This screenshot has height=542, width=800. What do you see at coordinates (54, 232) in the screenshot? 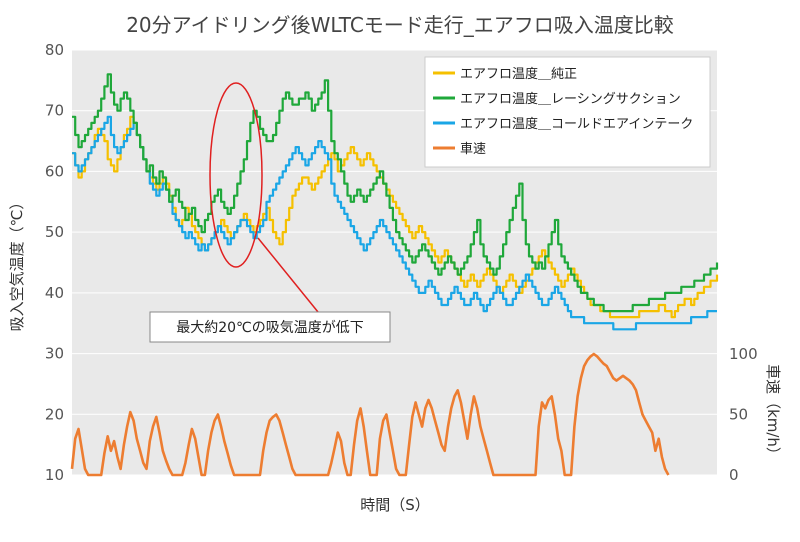
I see `y-tick-label: 50` at bounding box center [54, 232].